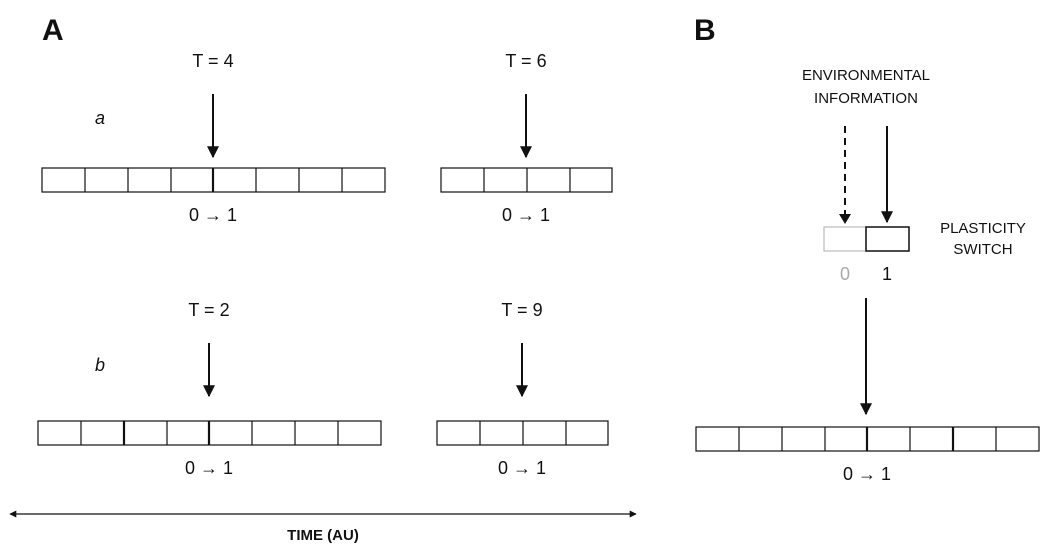 The width and height of the screenshot is (1042, 547). I want to click on plasticity-switch, so click(866, 239).